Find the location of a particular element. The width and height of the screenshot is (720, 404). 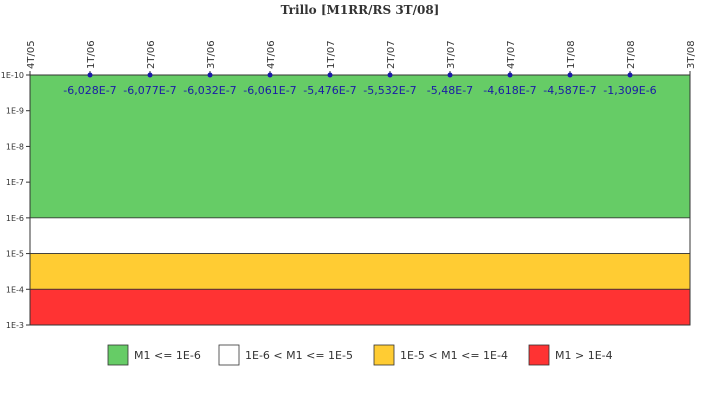

x-tick-label: 4T/07 is located at coordinates (511, 54).